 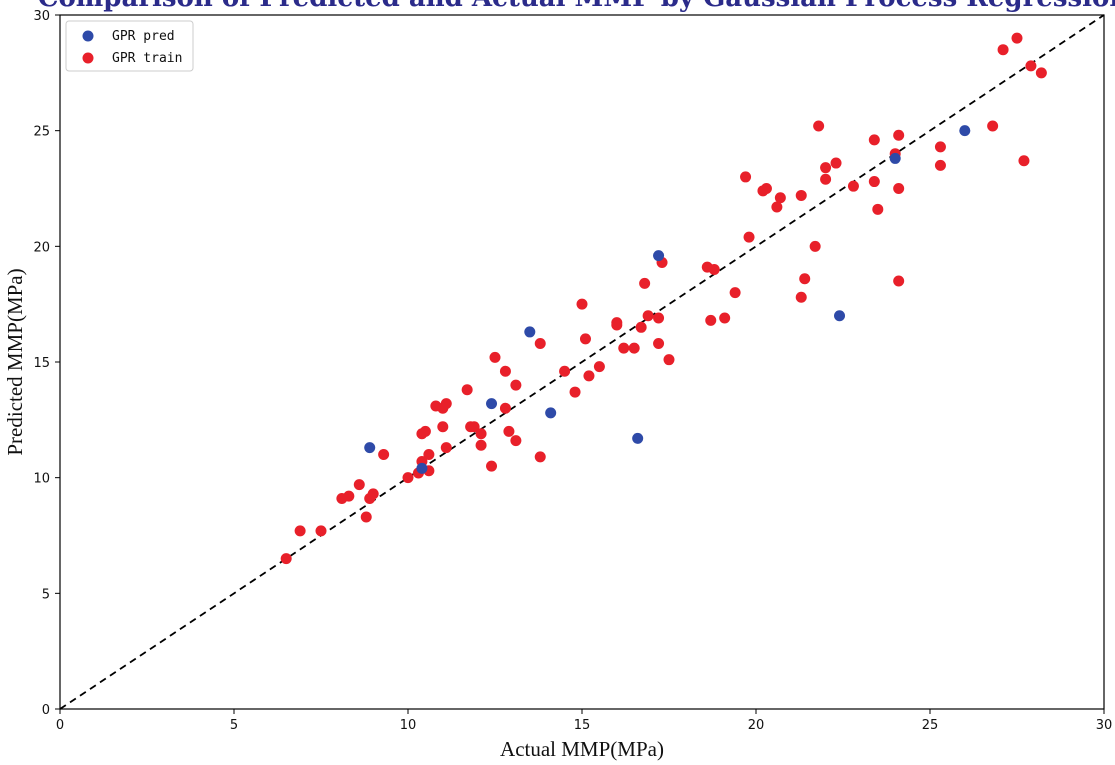 I want to click on y-tick-label: 10, so click(x=41, y=479).